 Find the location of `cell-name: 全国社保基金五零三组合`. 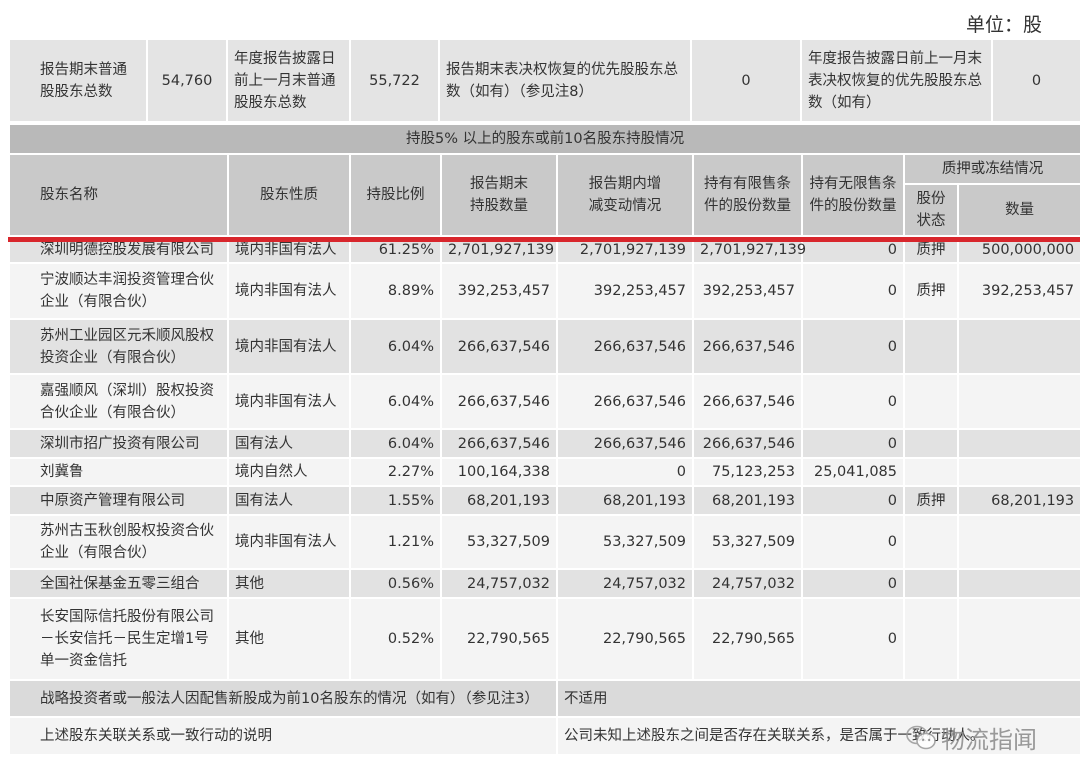

cell-name: 全国社保基金五零三组合 is located at coordinates (118, 583).